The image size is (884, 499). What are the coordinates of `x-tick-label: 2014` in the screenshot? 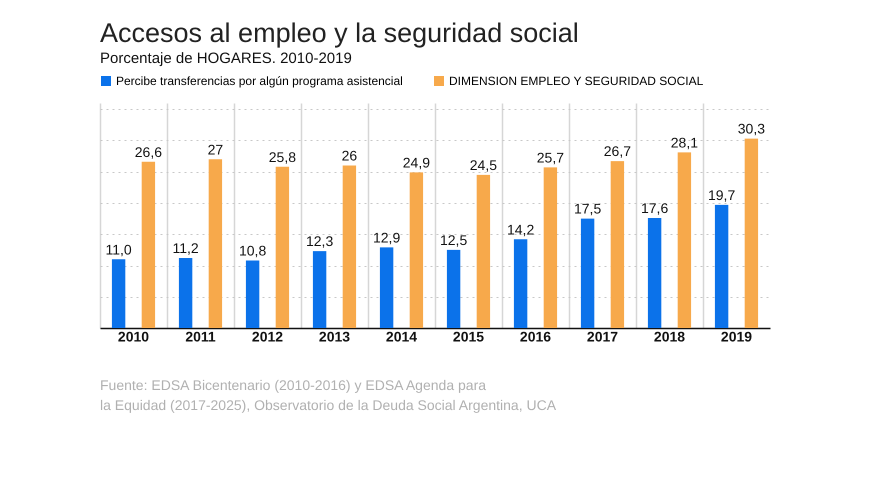 It's located at (402, 336).